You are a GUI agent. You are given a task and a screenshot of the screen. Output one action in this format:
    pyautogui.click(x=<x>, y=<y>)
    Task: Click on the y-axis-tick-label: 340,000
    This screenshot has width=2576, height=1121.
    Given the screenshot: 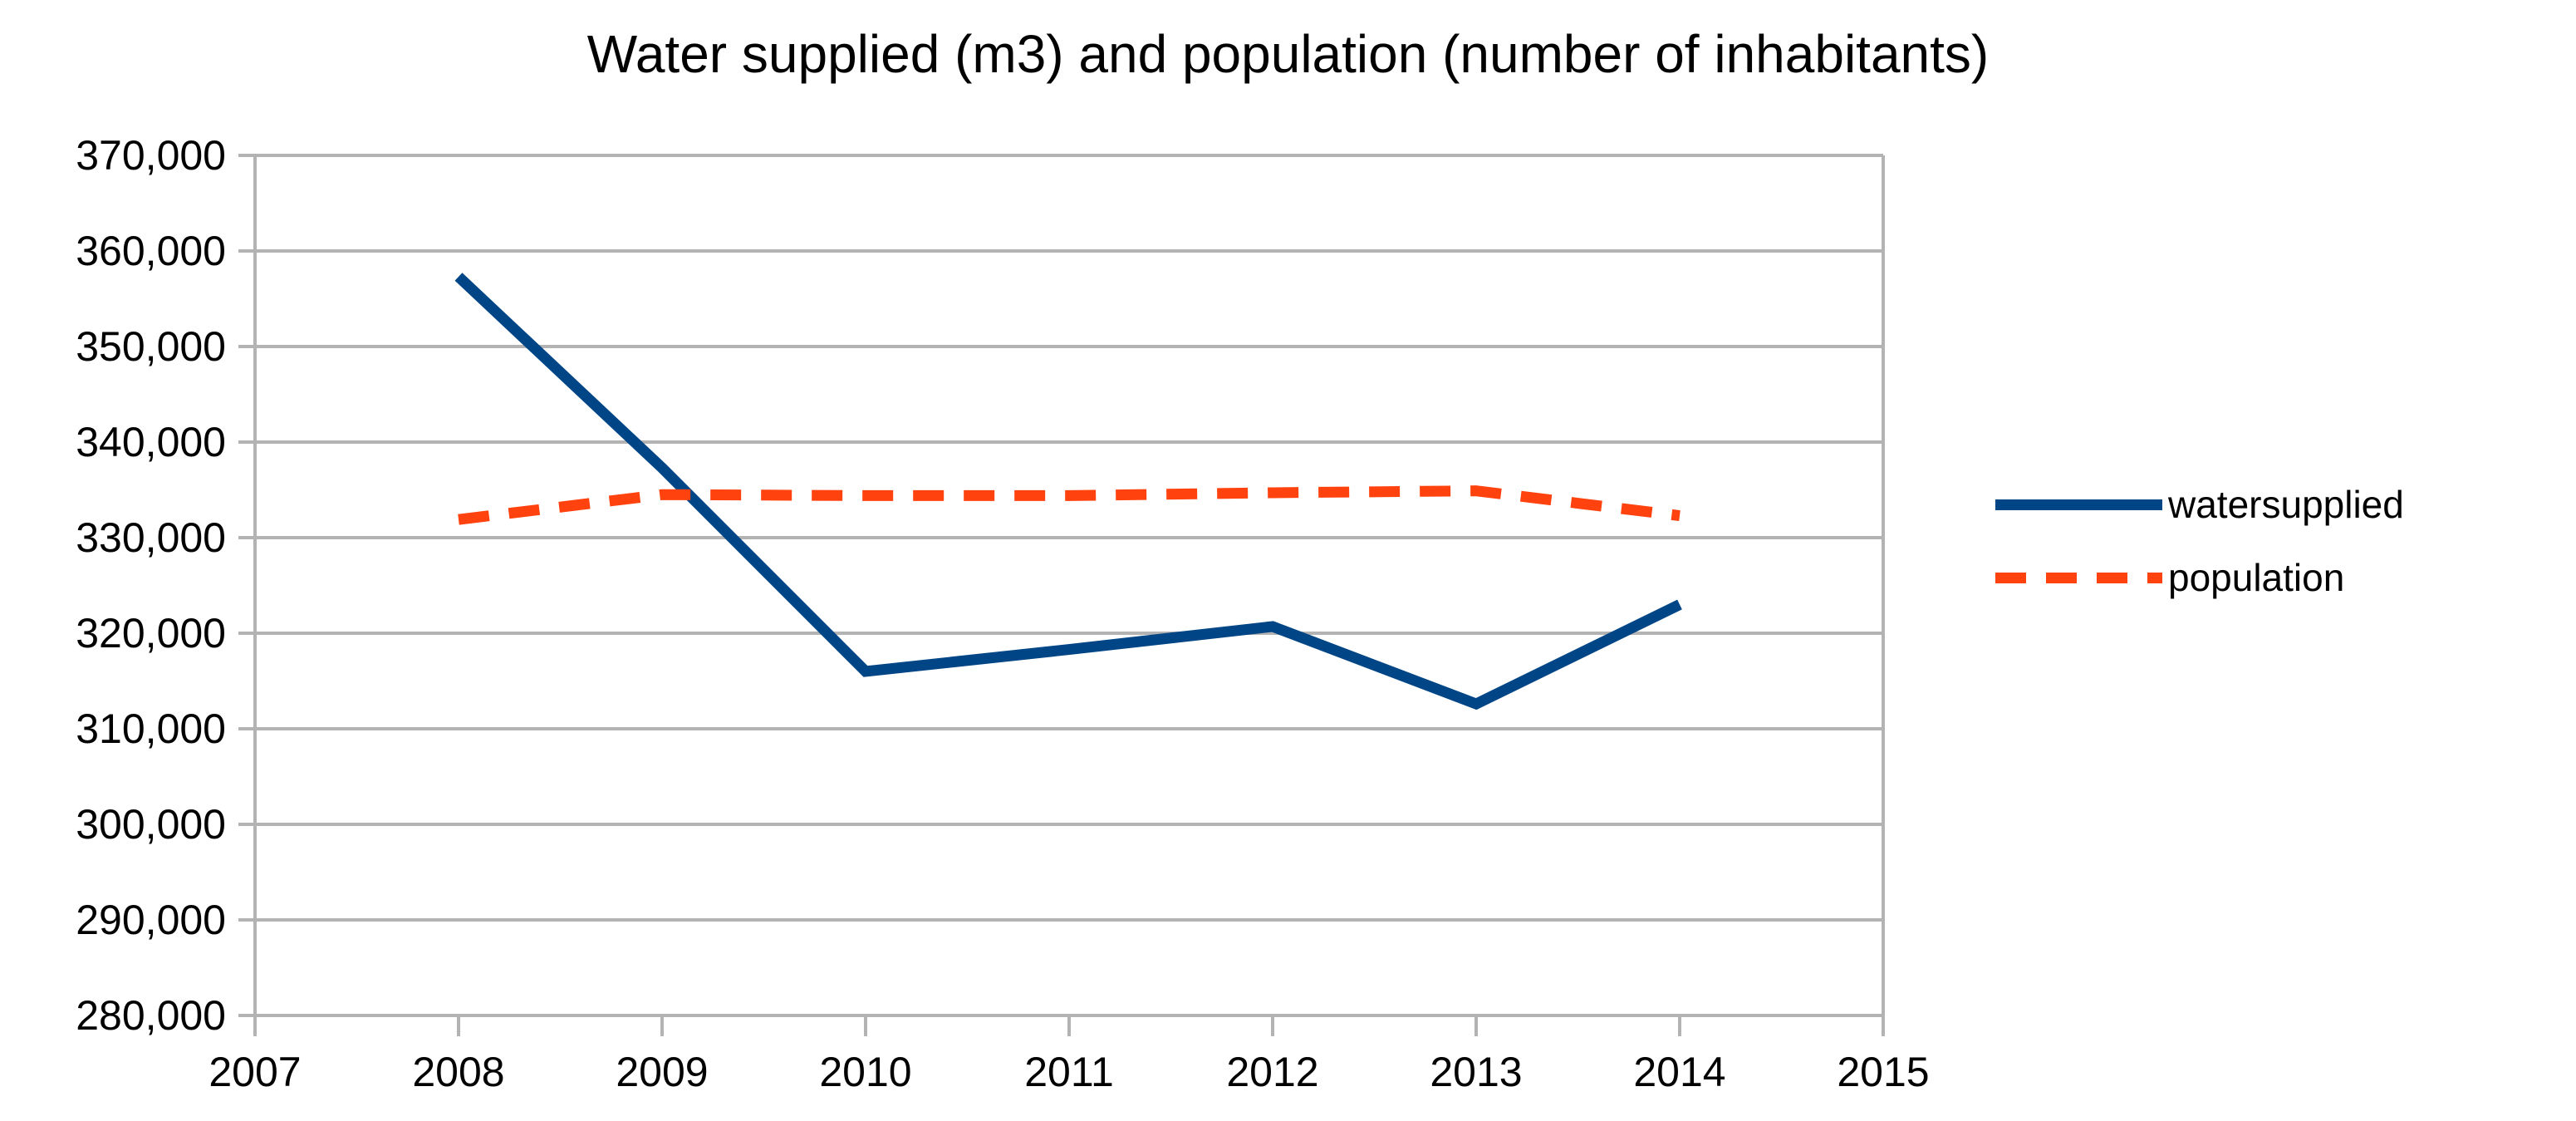 What is the action you would take?
    pyautogui.click(x=151, y=442)
    